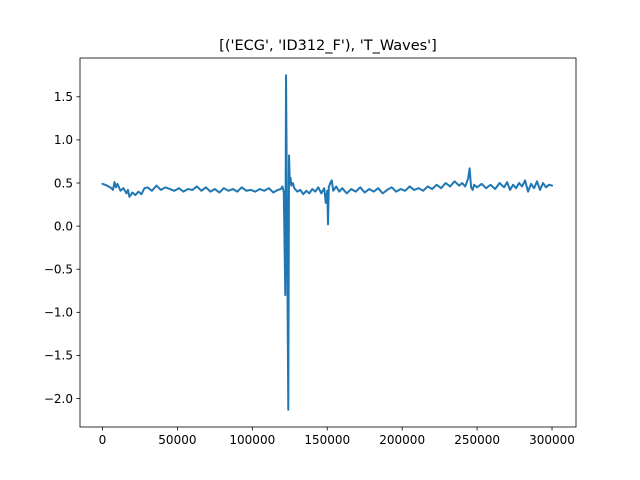  I want to click on x-tick-label: 200000, so click(402, 440).